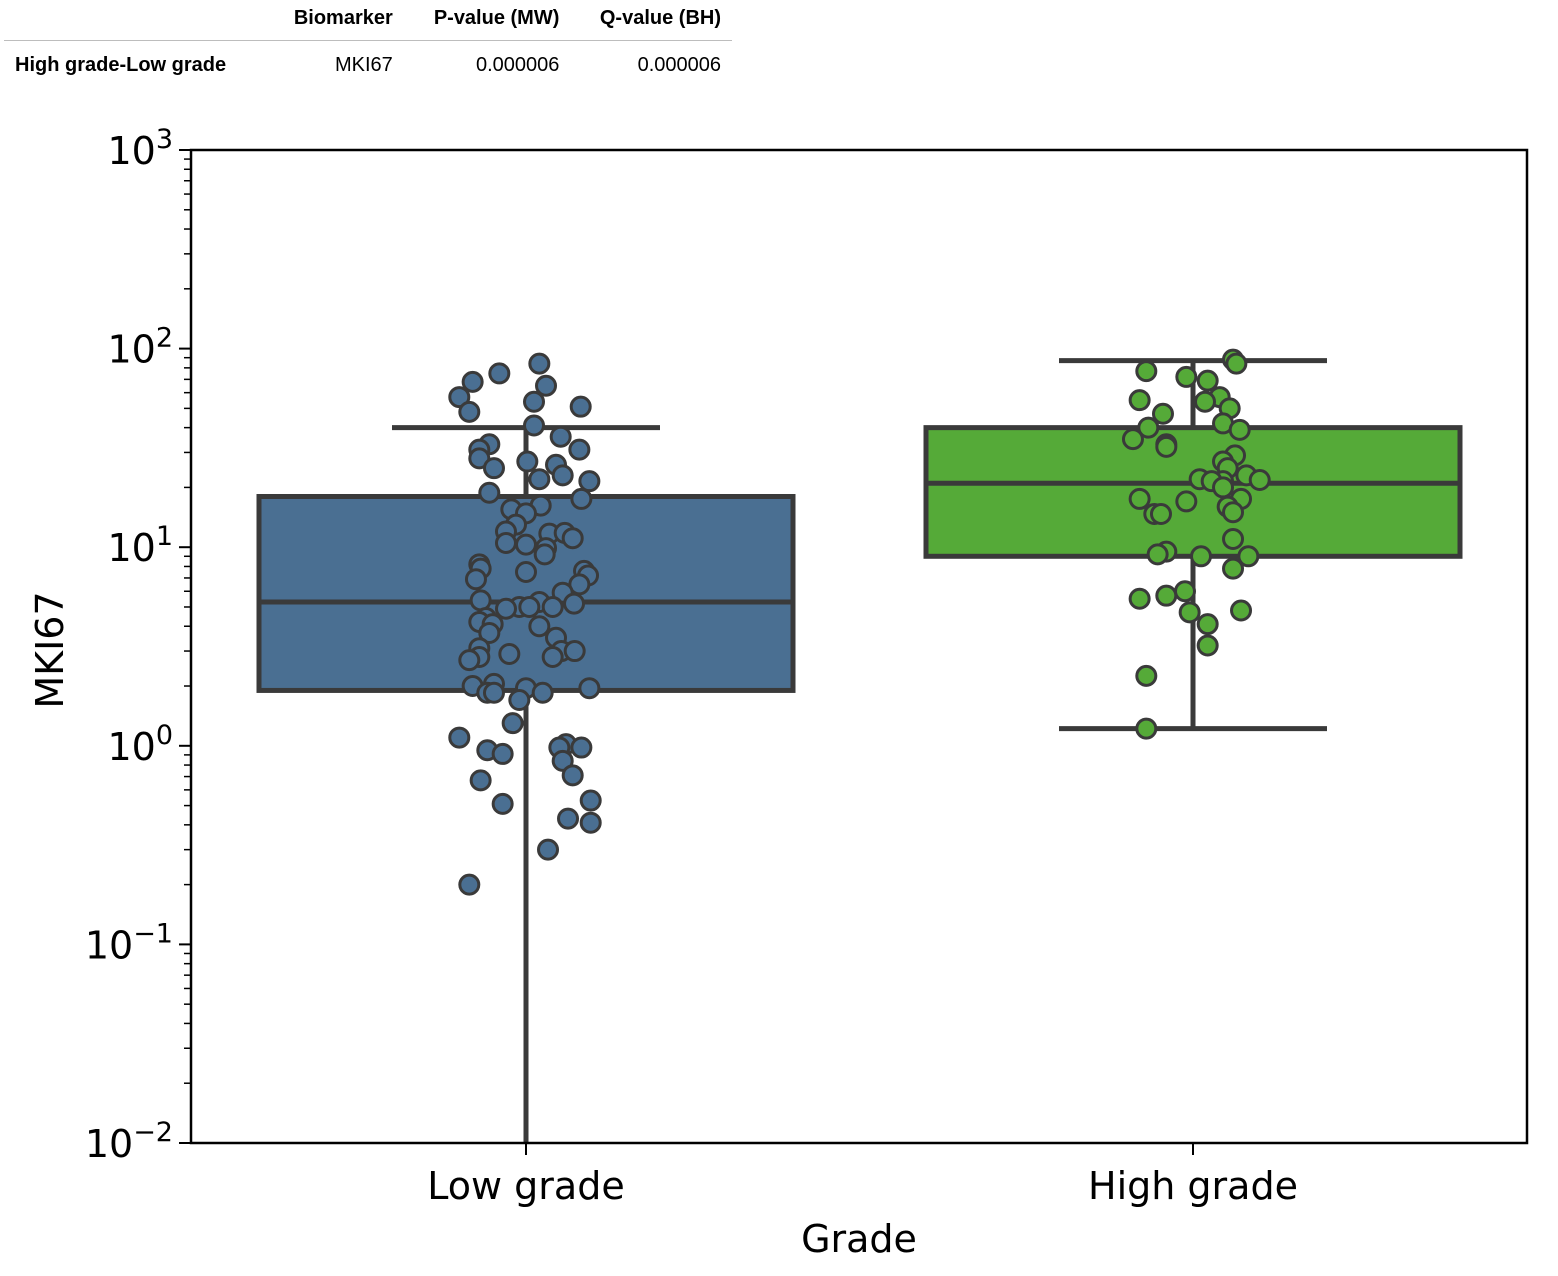 This screenshot has width=1558, height=1276. I want to click on column-header-q-value: Q-value (BH), so click(651, 20).